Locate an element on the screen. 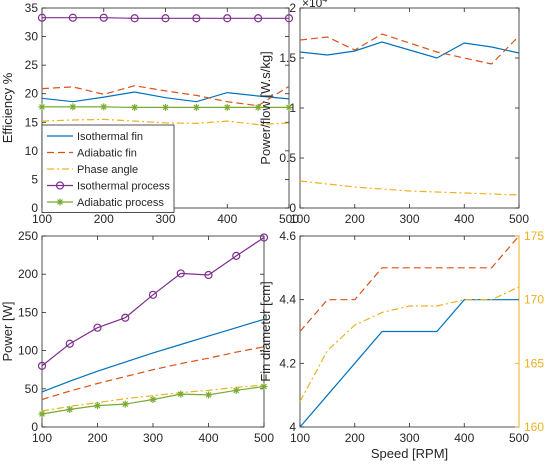 The height and width of the screenshot is (467, 550). legend-marker-asterisk is located at coordinates (60, 202).